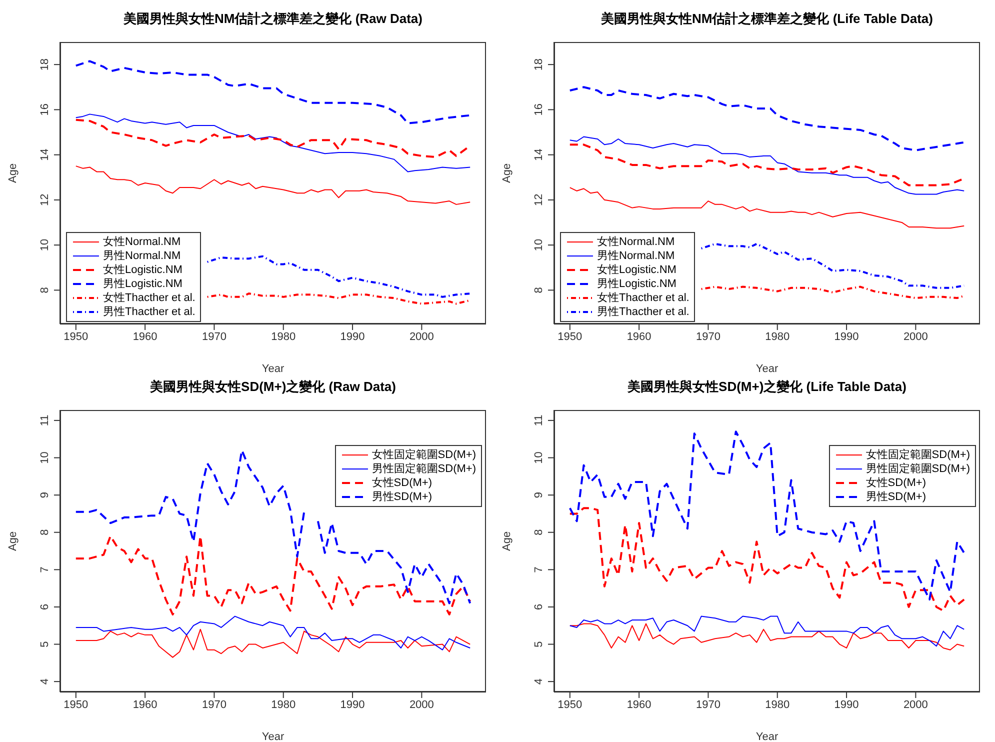  Describe the element at coordinates (767, 19) in the screenshot. I see `chart-title: 美國男性與女性NM估計之標準差之變化 (Life Table Data)` at that location.